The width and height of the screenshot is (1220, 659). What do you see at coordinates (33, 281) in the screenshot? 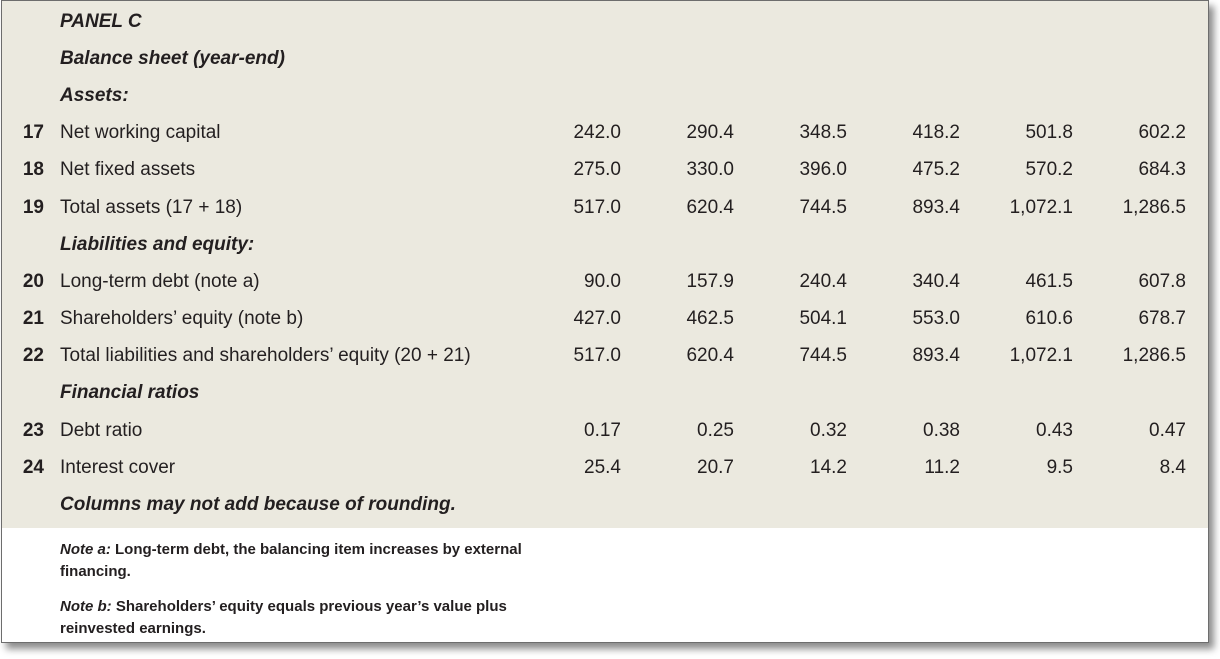
I see `row-number: 20` at bounding box center [33, 281].